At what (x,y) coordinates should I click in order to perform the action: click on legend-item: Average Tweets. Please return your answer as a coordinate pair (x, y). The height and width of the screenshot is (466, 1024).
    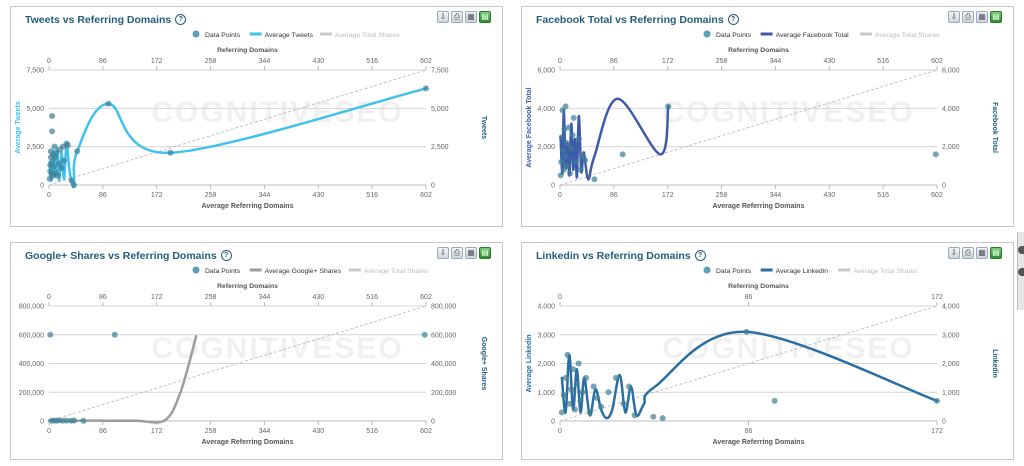
    Looking at the image, I should click on (281, 35).